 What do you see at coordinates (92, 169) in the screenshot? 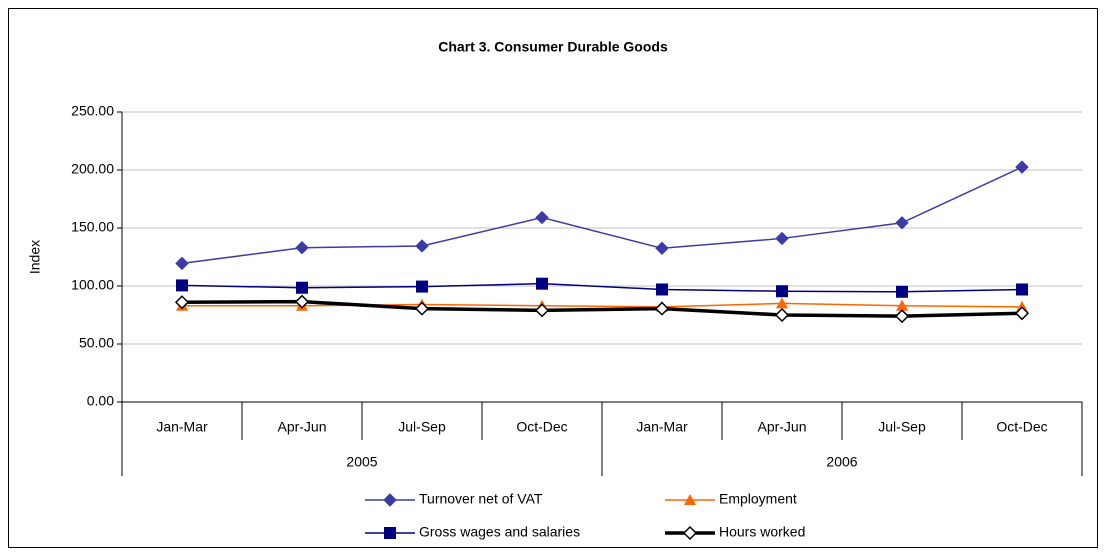
I see `y-tick-label: 200.00` at bounding box center [92, 169].